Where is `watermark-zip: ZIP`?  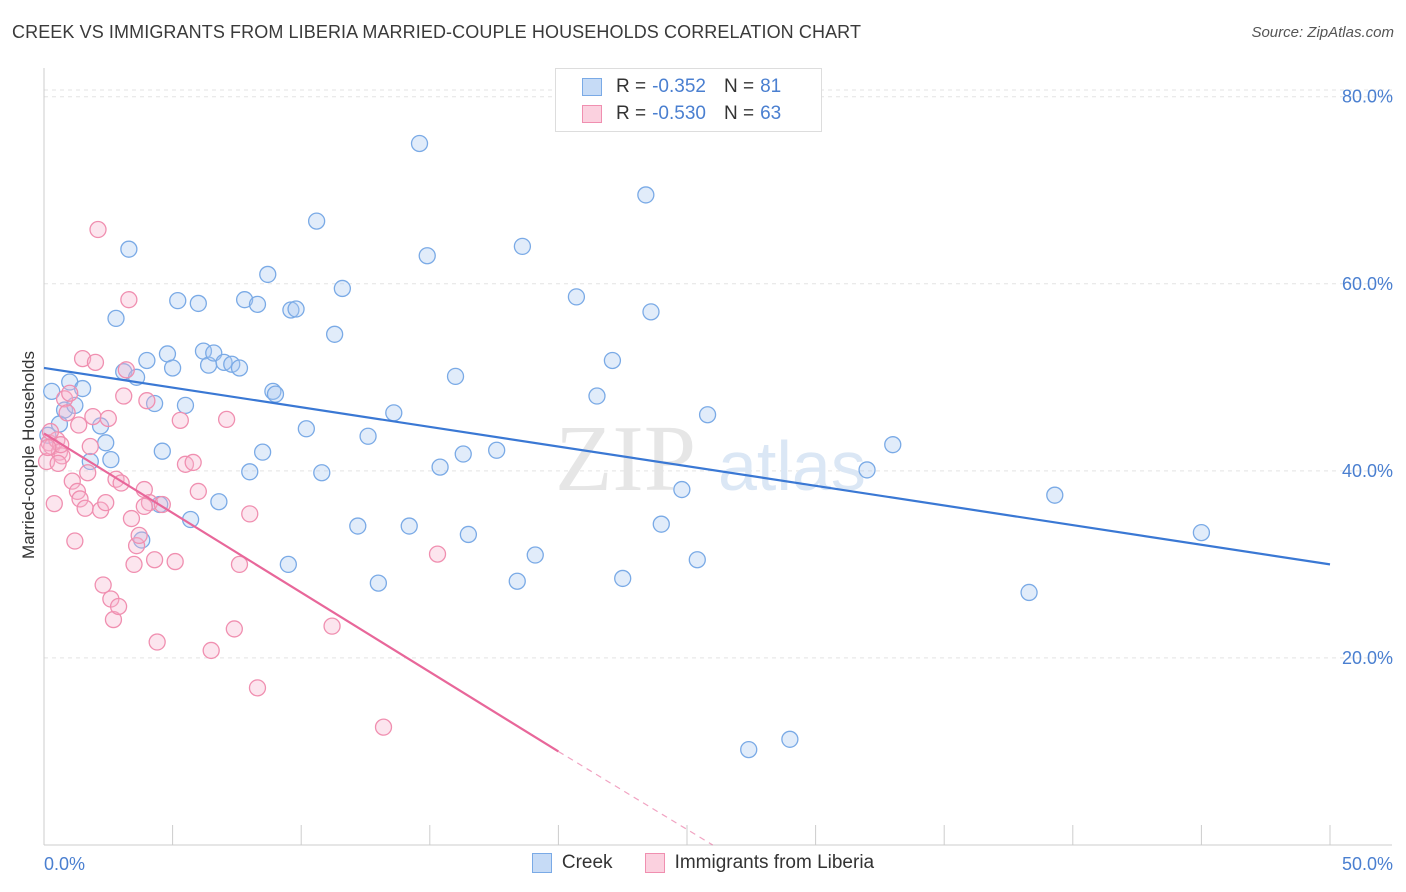
watermark-zip: ZIP is located at coordinates (625, 459).